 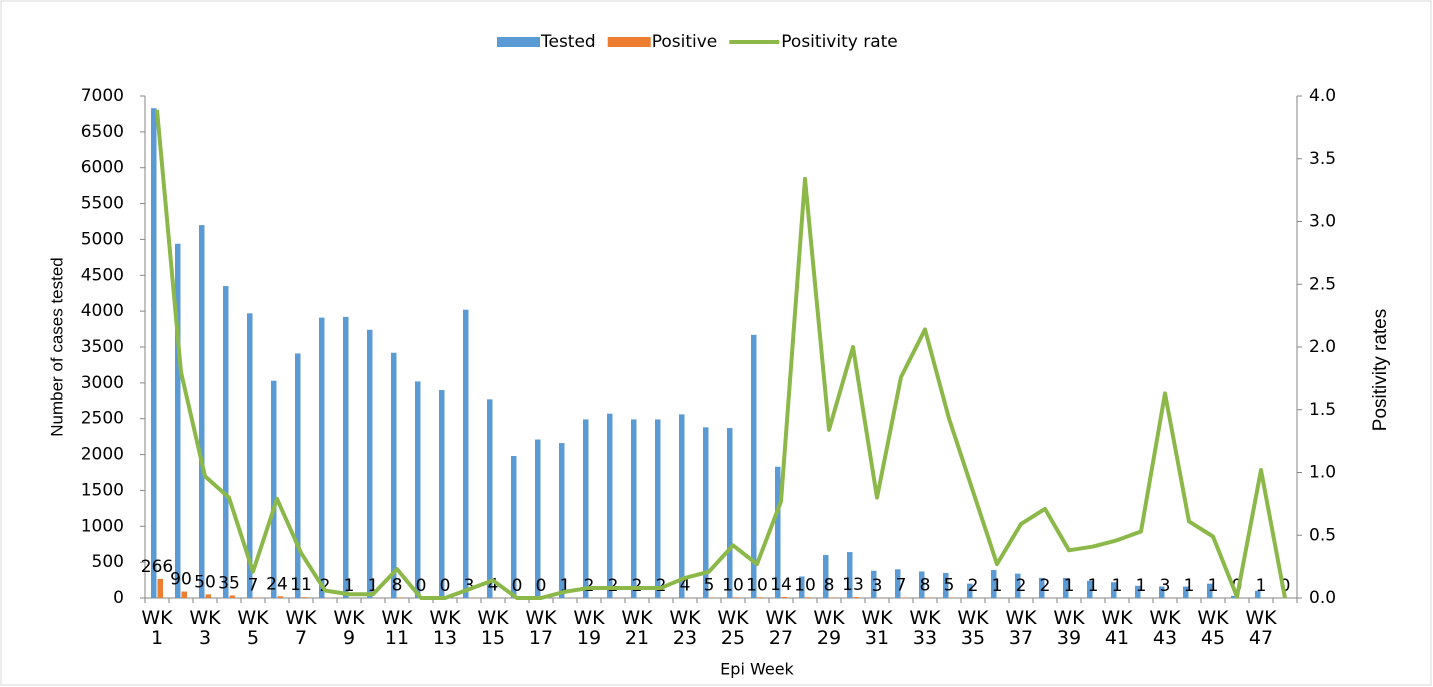 I want to click on data-label: 35, so click(x=229, y=583).